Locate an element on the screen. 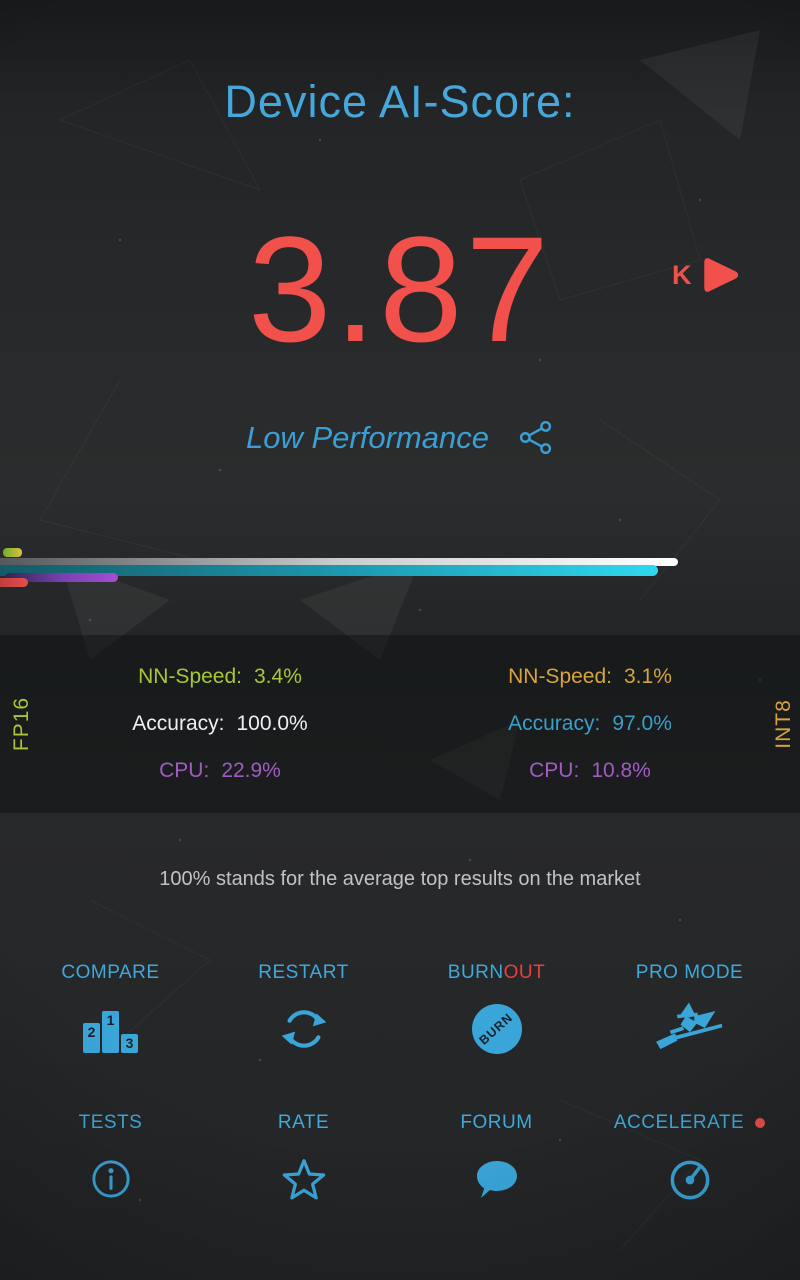 This screenshot has width=800, height=1280. forum-label: FORUM is located at coordinates (496, 1122).